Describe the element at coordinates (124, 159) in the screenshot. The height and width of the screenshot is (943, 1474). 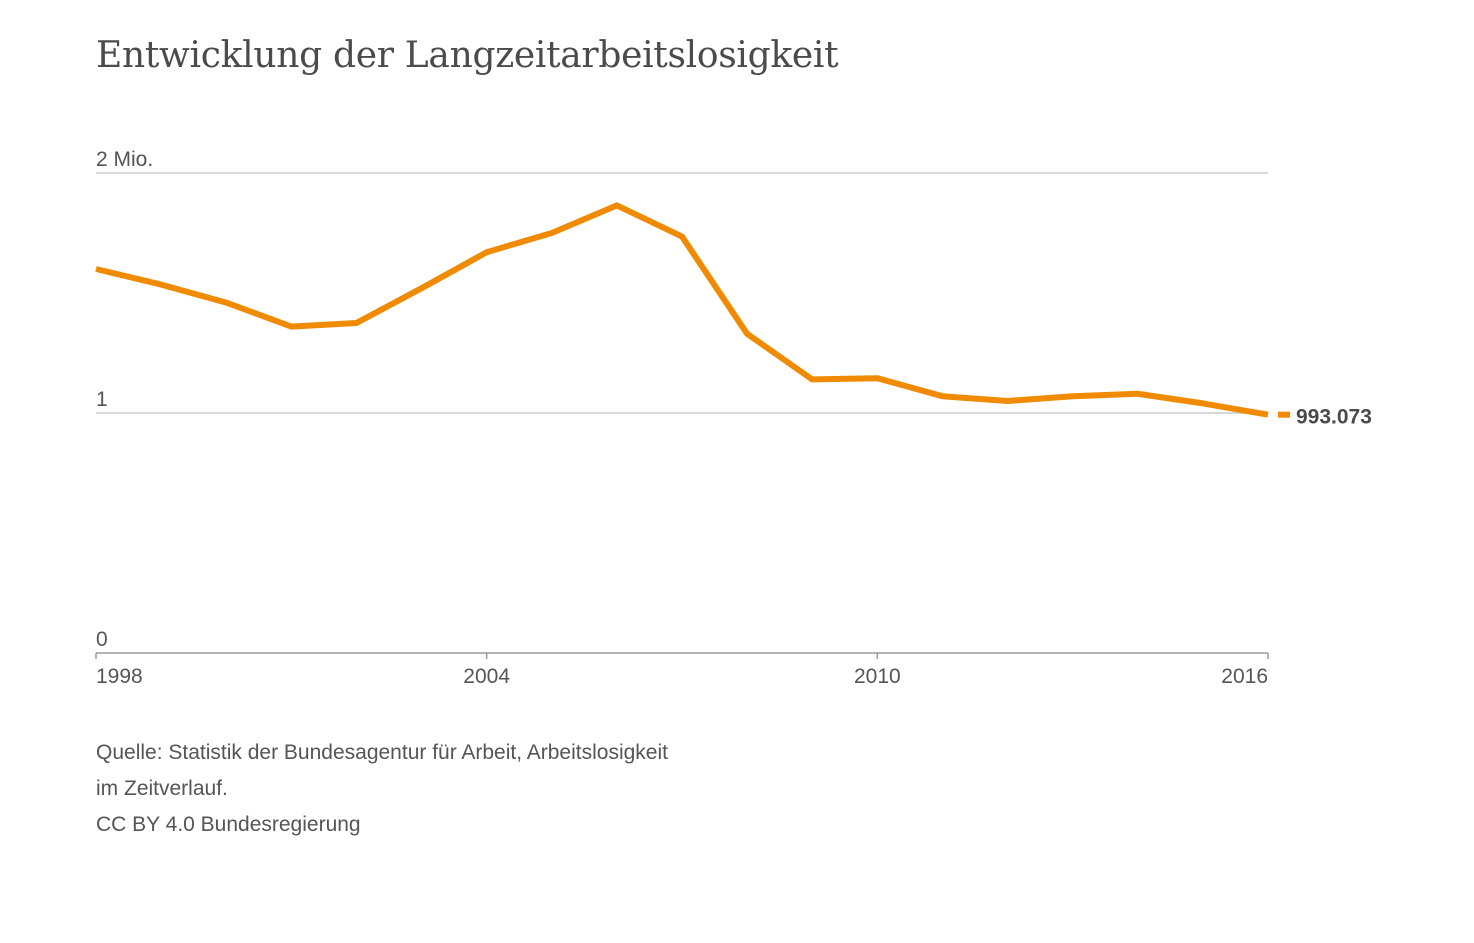
I see `y-tick-label: 2 Mio.` at that location.